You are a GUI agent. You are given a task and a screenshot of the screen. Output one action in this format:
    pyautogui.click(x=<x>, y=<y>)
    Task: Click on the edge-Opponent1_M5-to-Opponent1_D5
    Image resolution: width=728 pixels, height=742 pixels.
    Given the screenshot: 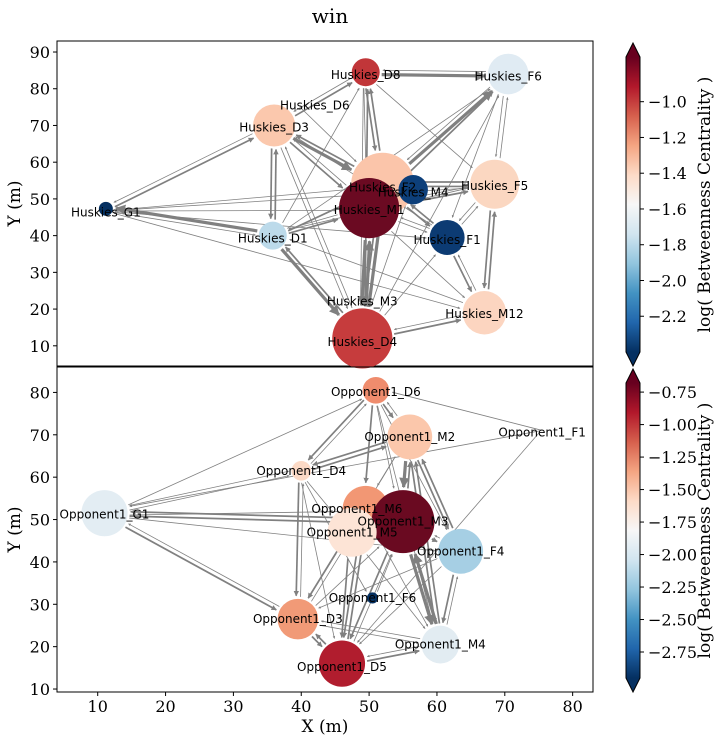 What is the action you would take?
    pyautogui.click(x=344, y=598)
    